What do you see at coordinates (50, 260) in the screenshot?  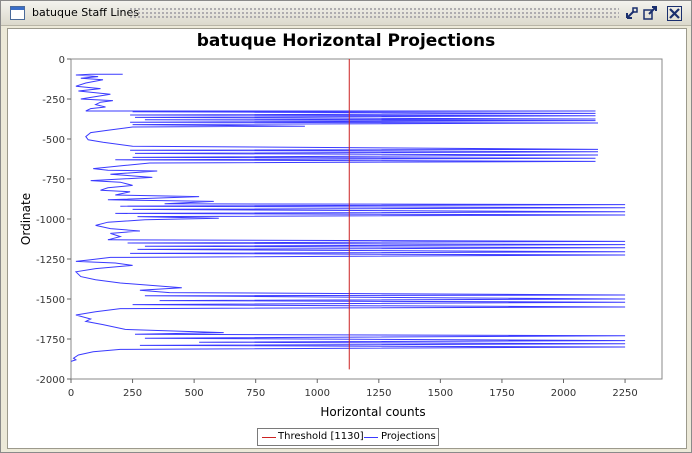 I see `y-tick-label: -1250` at bounding box center [50, 260].